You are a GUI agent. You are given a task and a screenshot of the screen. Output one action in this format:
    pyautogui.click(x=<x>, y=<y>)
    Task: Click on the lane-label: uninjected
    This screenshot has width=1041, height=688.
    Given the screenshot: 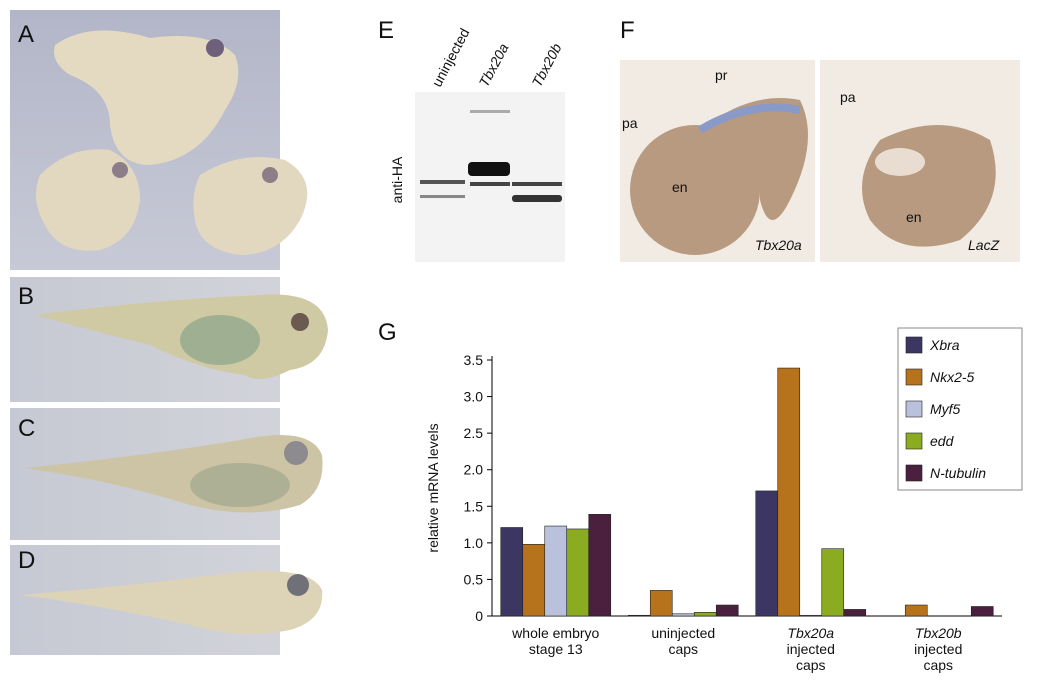 What is the action you would take?
    pyautogui.click(x=451, y=58)
    